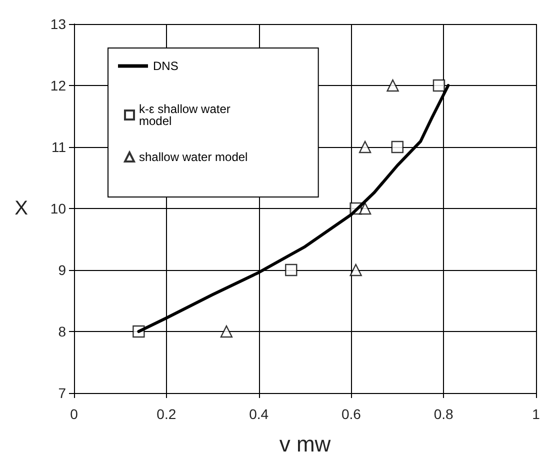 The width and height of the screenshot is (554, 473). I want to click on y-tick-label: 10, so click(58, 208).